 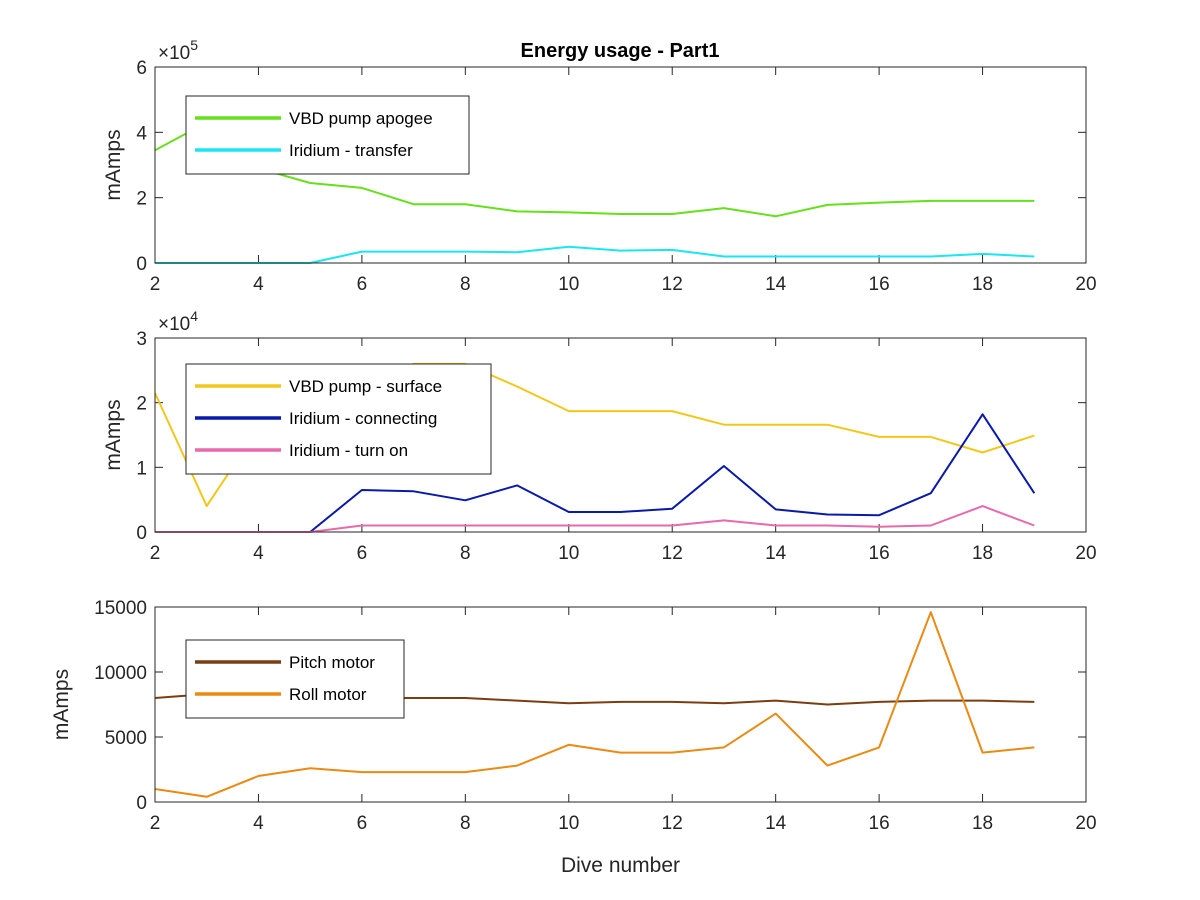 I want to click on legend-label: Pitch motor, so click(x=332, y=662).